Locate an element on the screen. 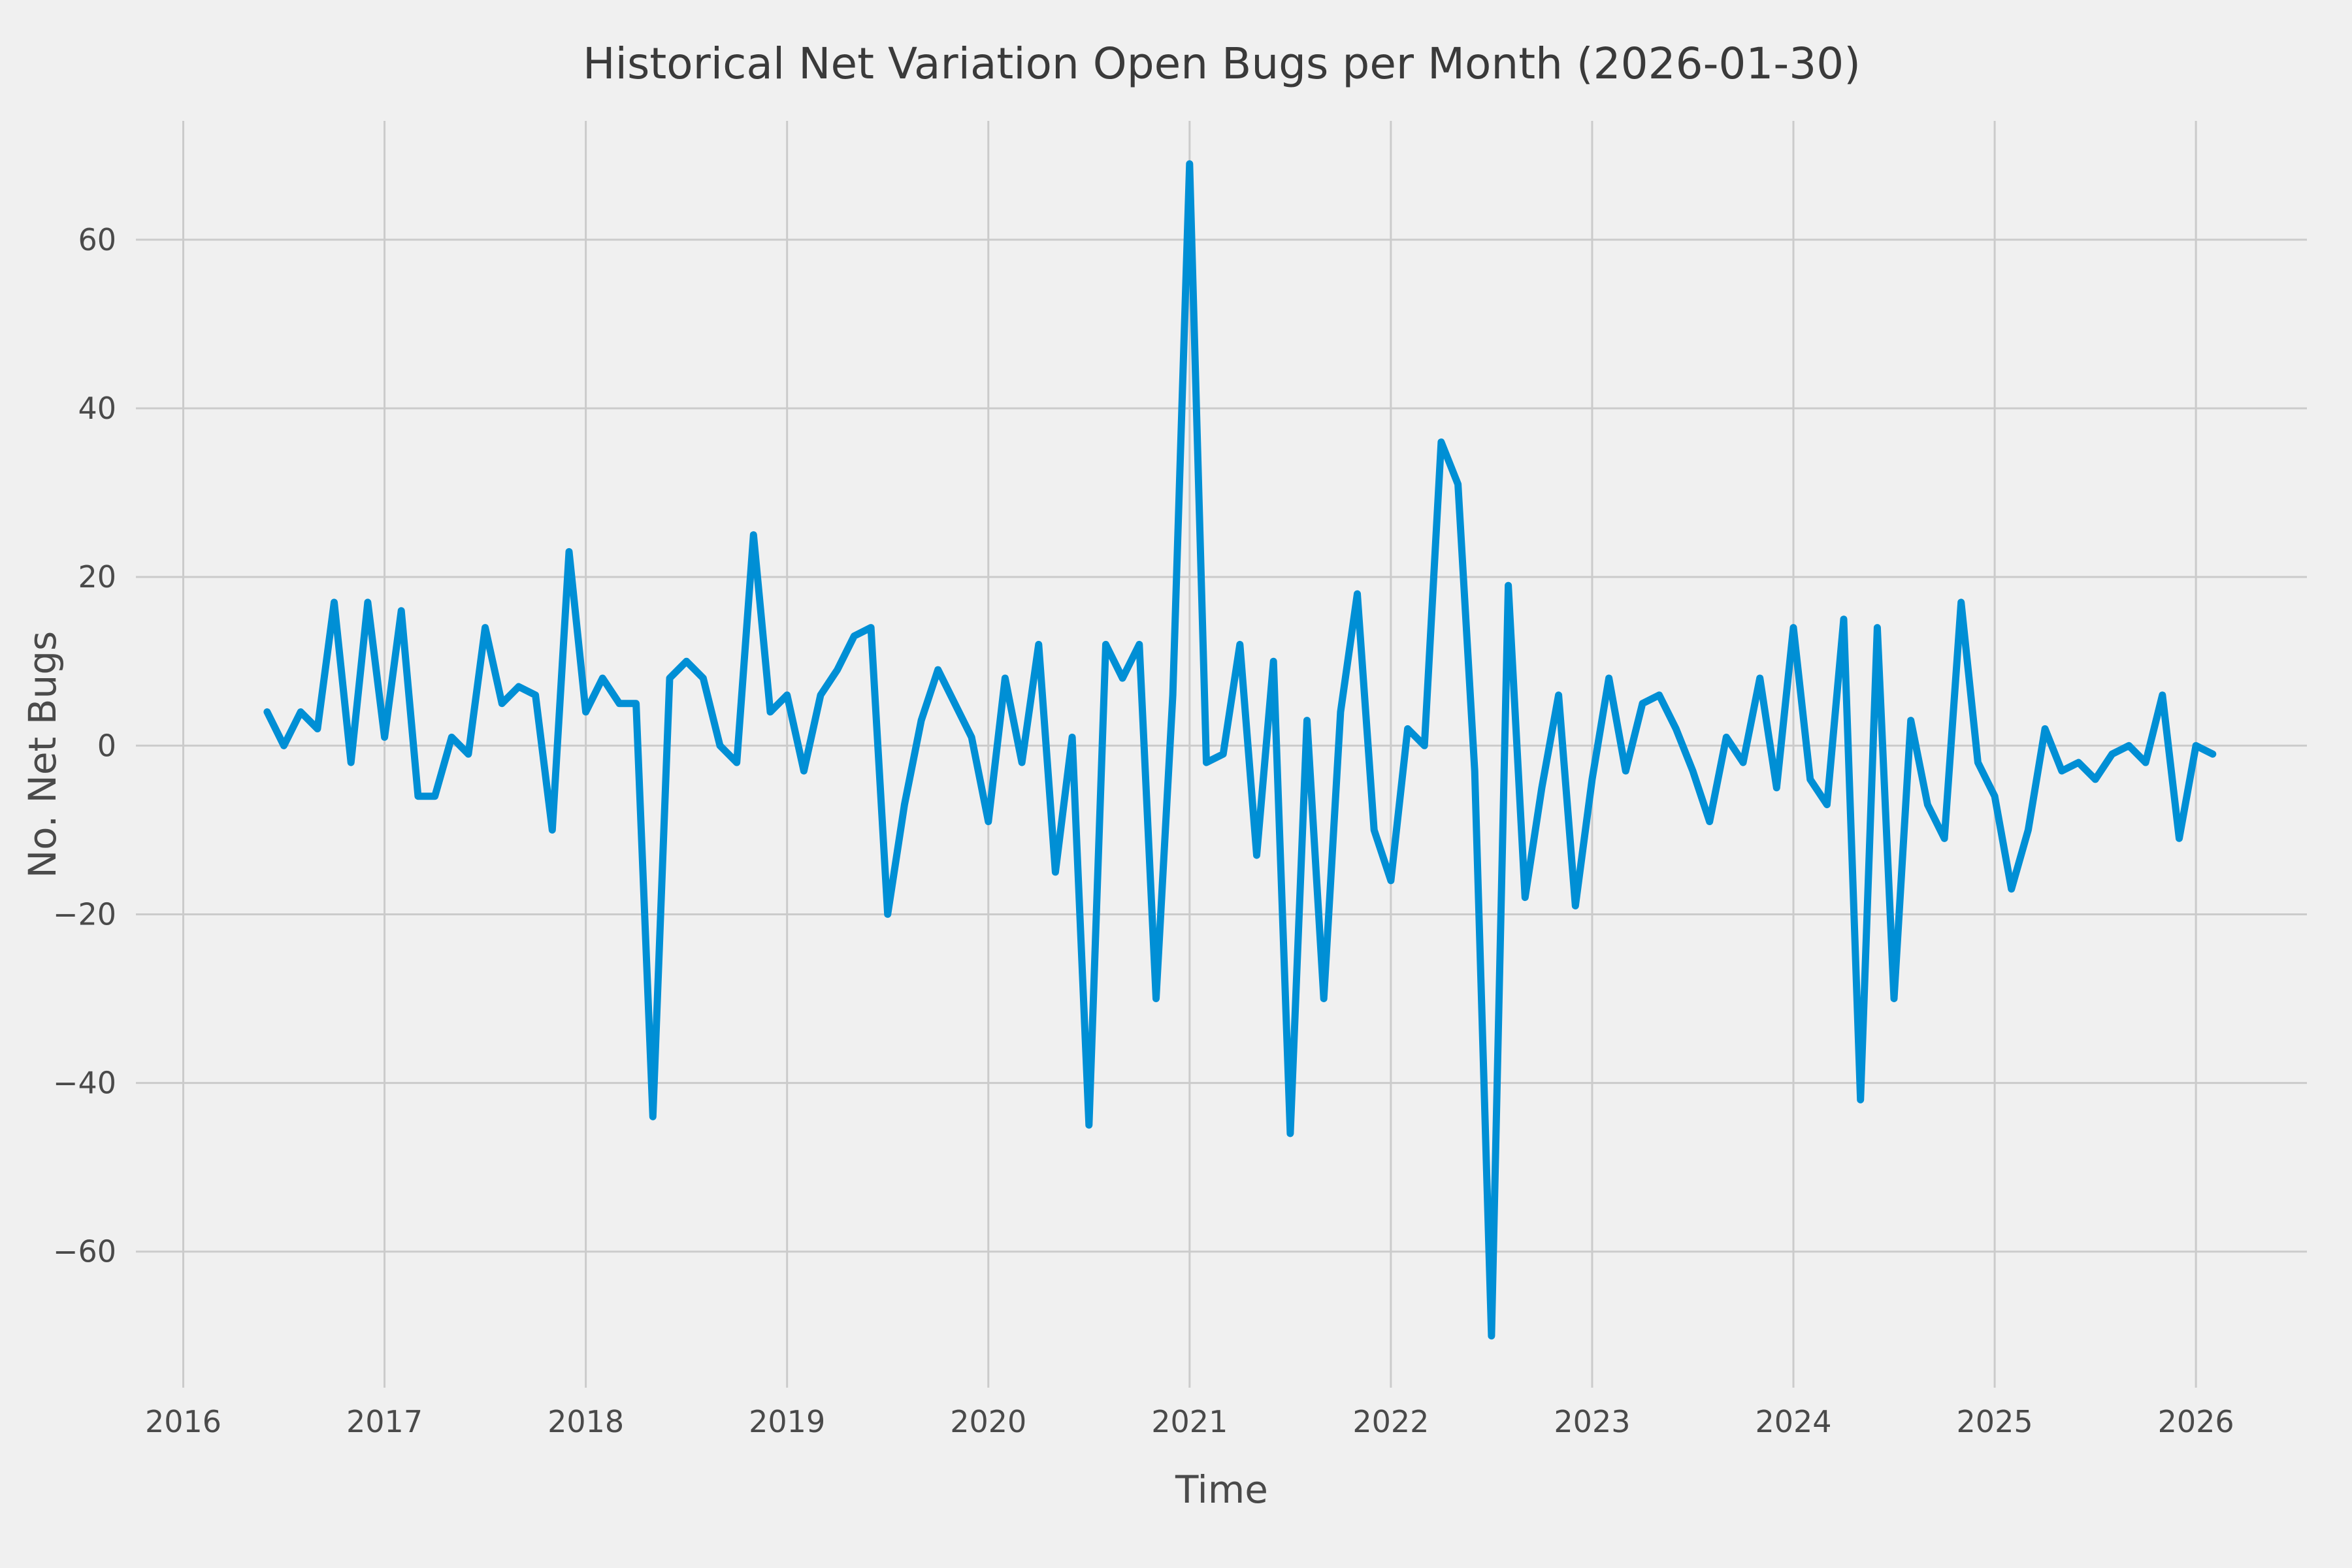 This screenshot has width=2352, height=1568. x-tick-label: 2019 is located at coordinates (787, 1421).